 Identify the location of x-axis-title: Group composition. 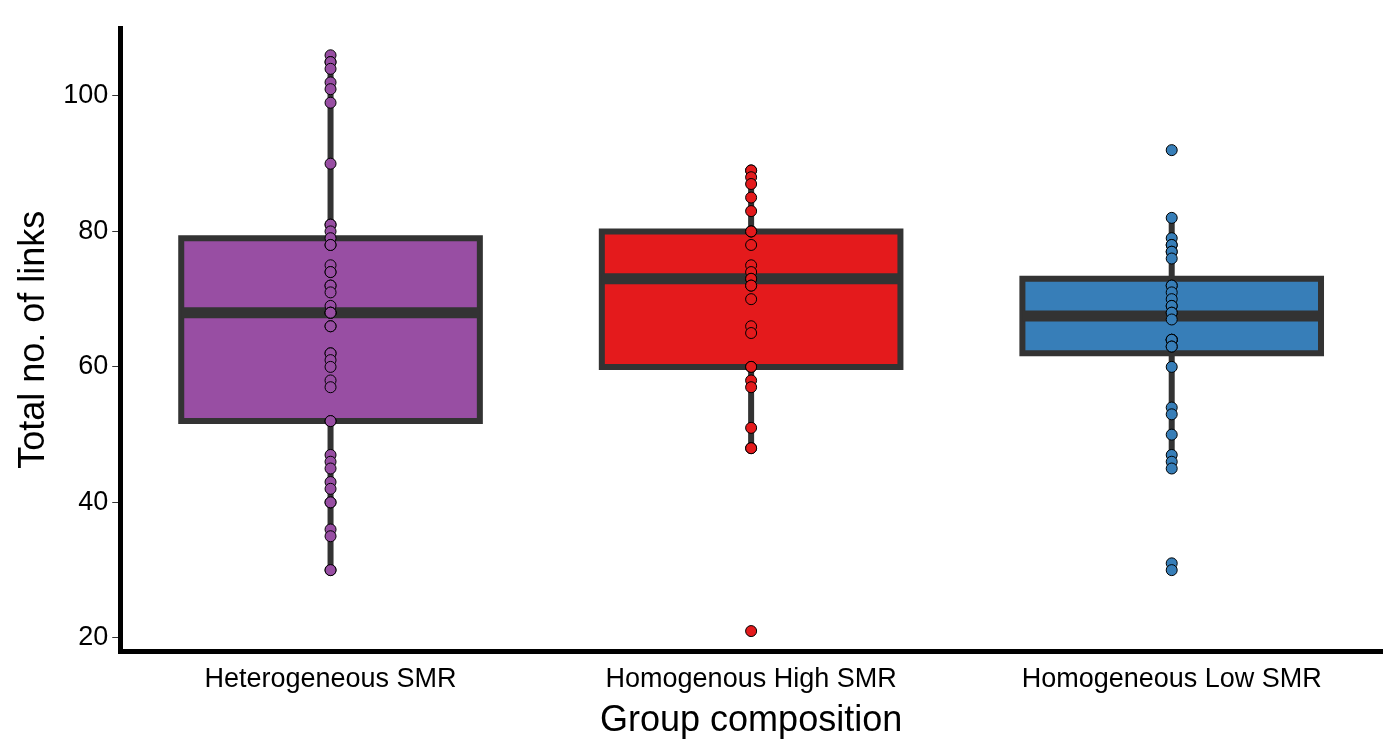
(751, 719).